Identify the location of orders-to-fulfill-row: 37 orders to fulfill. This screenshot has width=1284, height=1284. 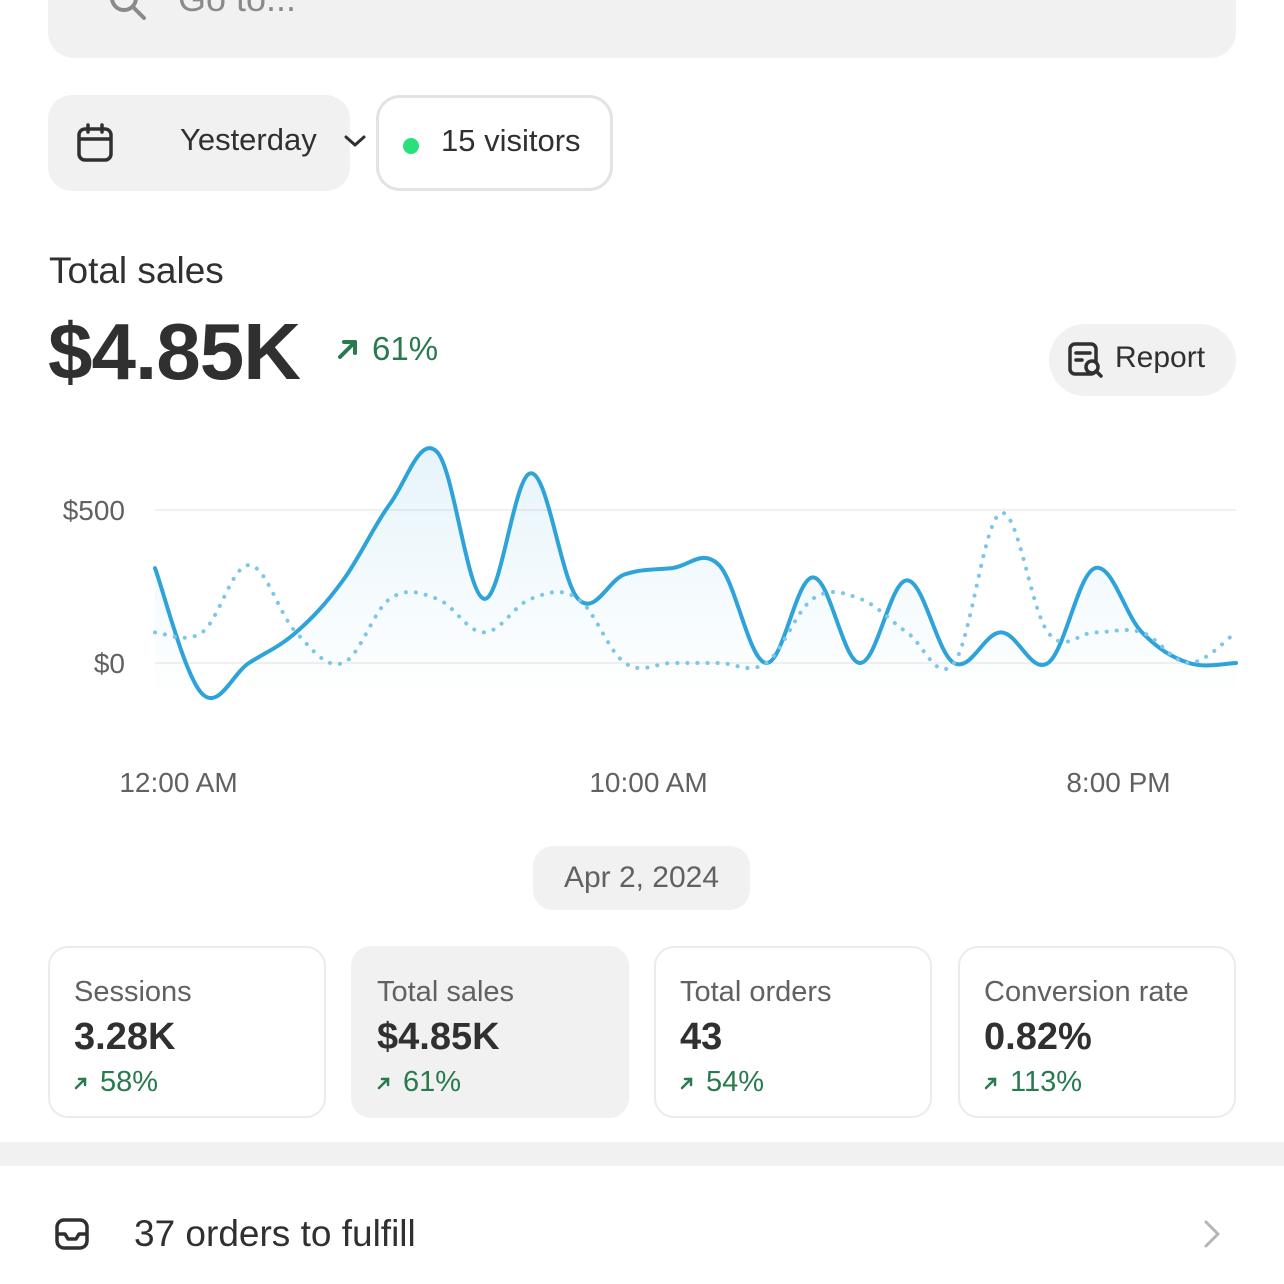
(642, 1225).